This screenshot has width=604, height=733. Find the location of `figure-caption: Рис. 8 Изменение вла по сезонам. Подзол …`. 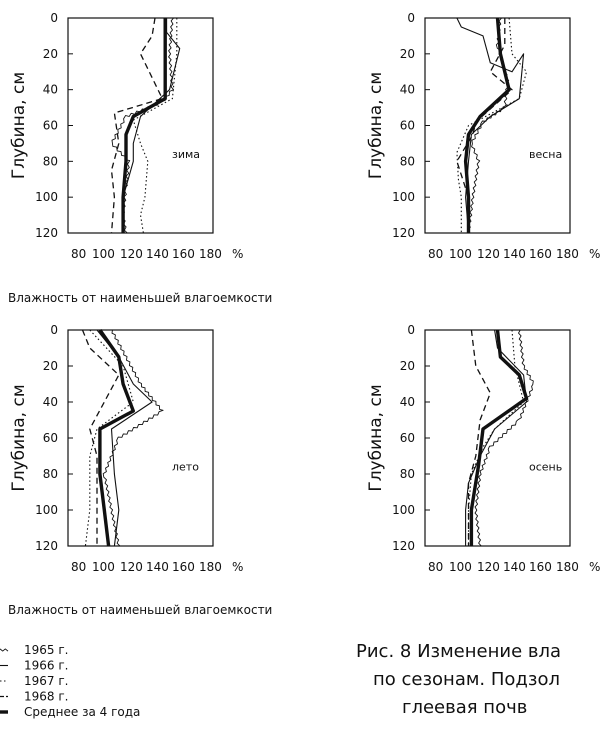

figure-caption: Рис. 8 Изменение вла по сезонам. Подзол … is located at coordinates (458, 679).